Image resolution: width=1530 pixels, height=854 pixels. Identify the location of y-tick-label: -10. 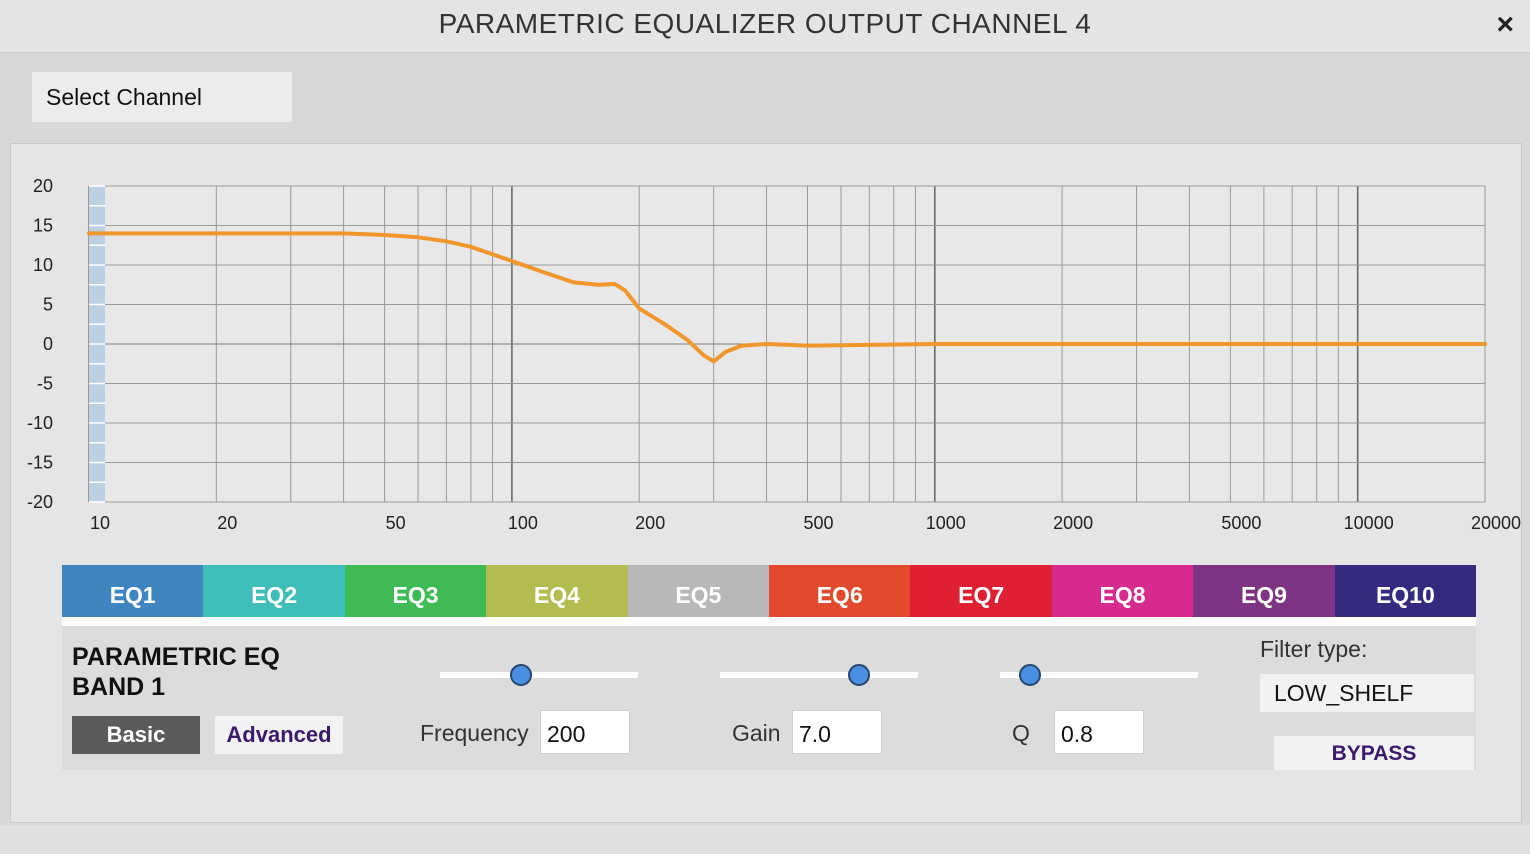
(40, 423).